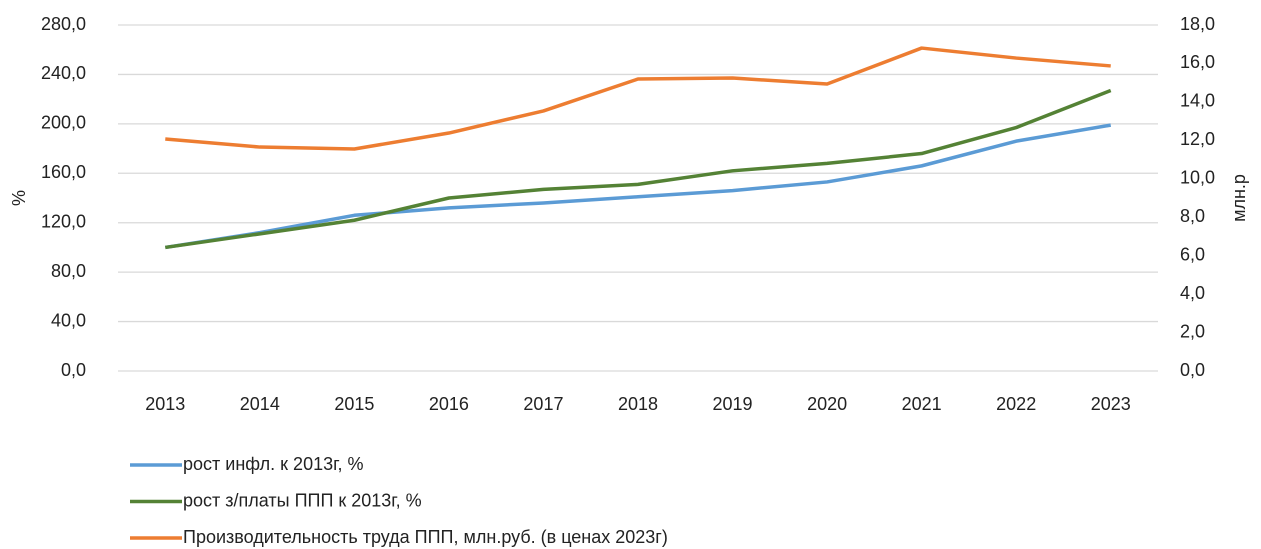 Image resolution: width=1261 pixels, height=549 pixels. What do you see at coordinates (68, 271) in the screenshot?
I see `y-tick-label: 80,0` at bounding box center [68, 271].